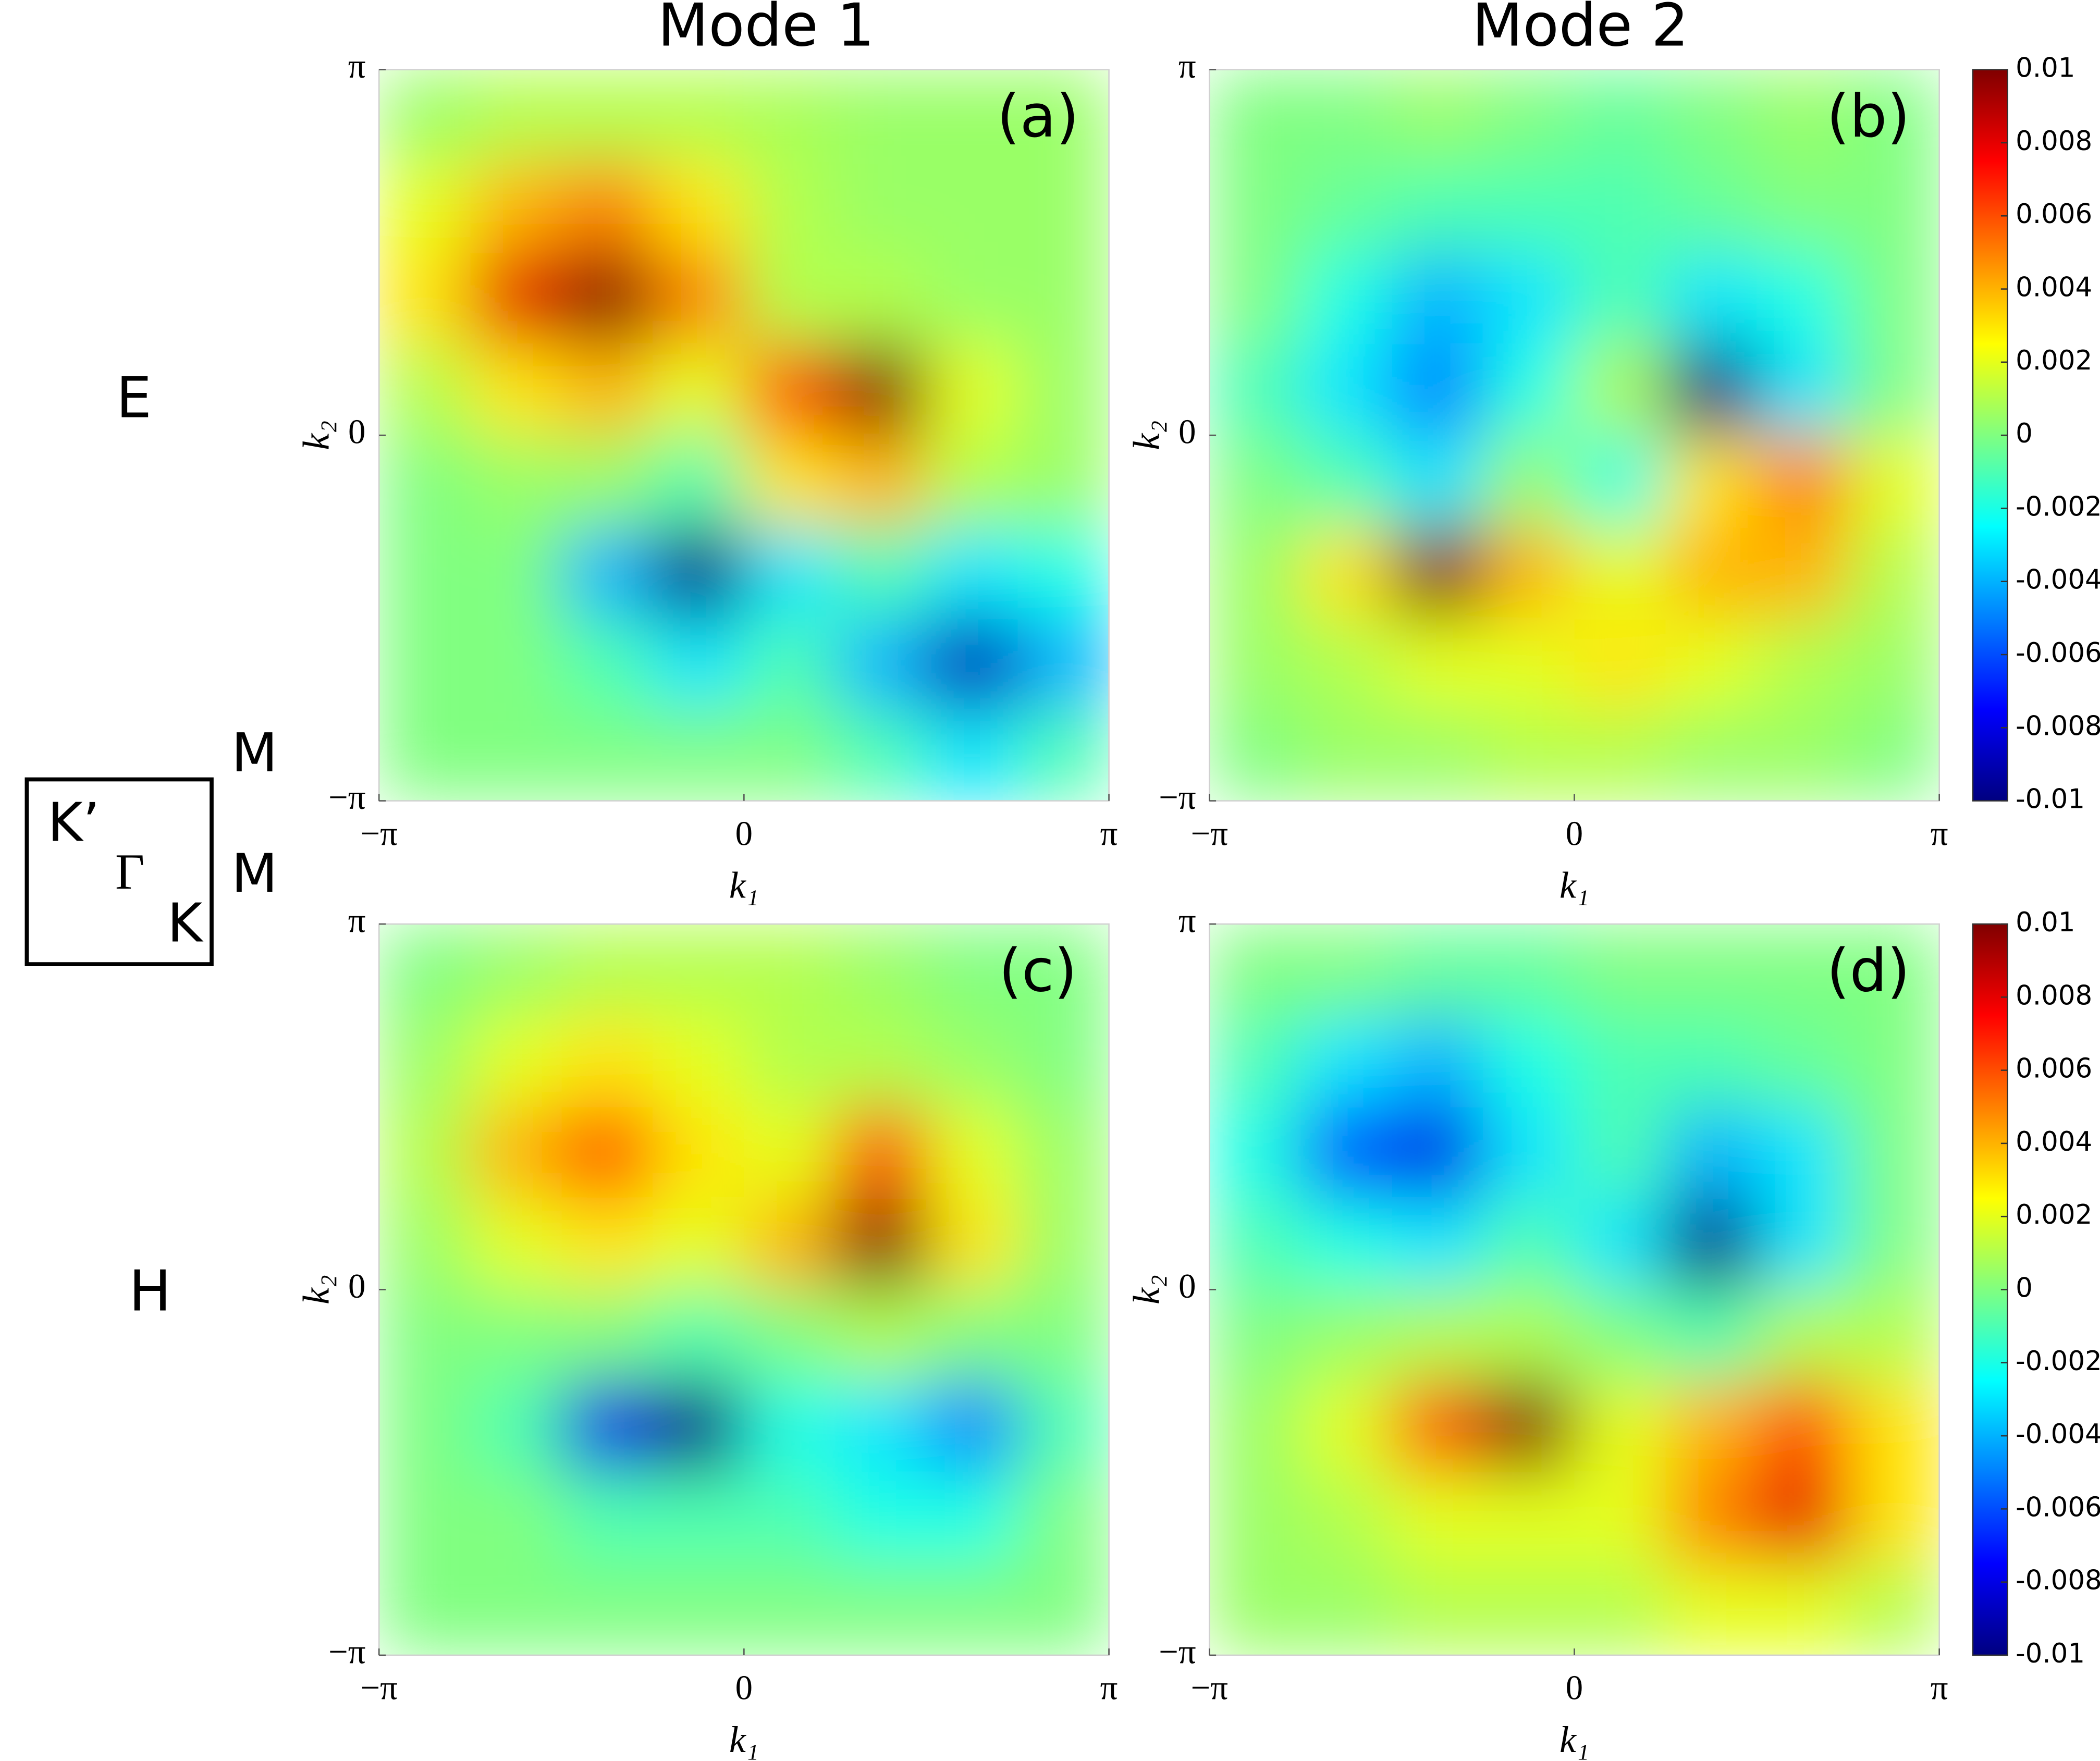 The width and height of the screenshot is (2100, 1761). Describe the element at coordinates (150, 1291) in the screenshot. I see `row-label: H` at that location.